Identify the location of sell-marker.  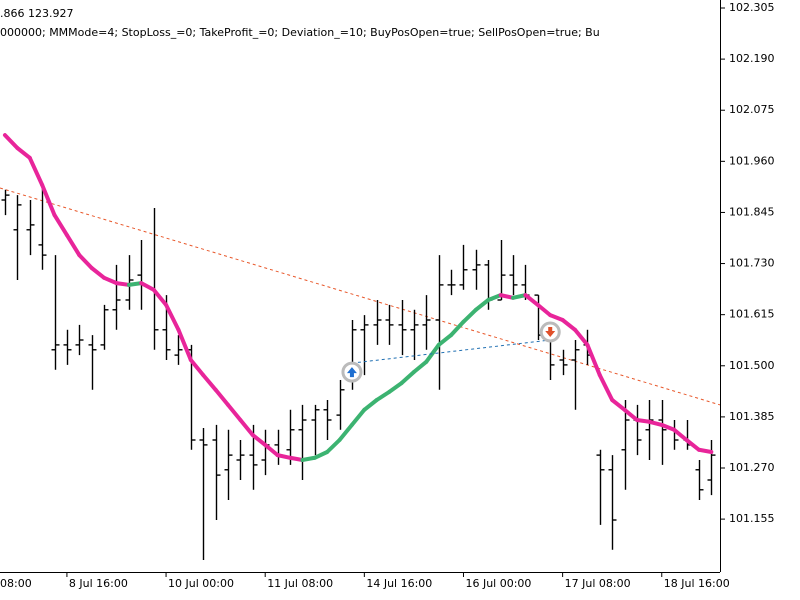
(550, 332).